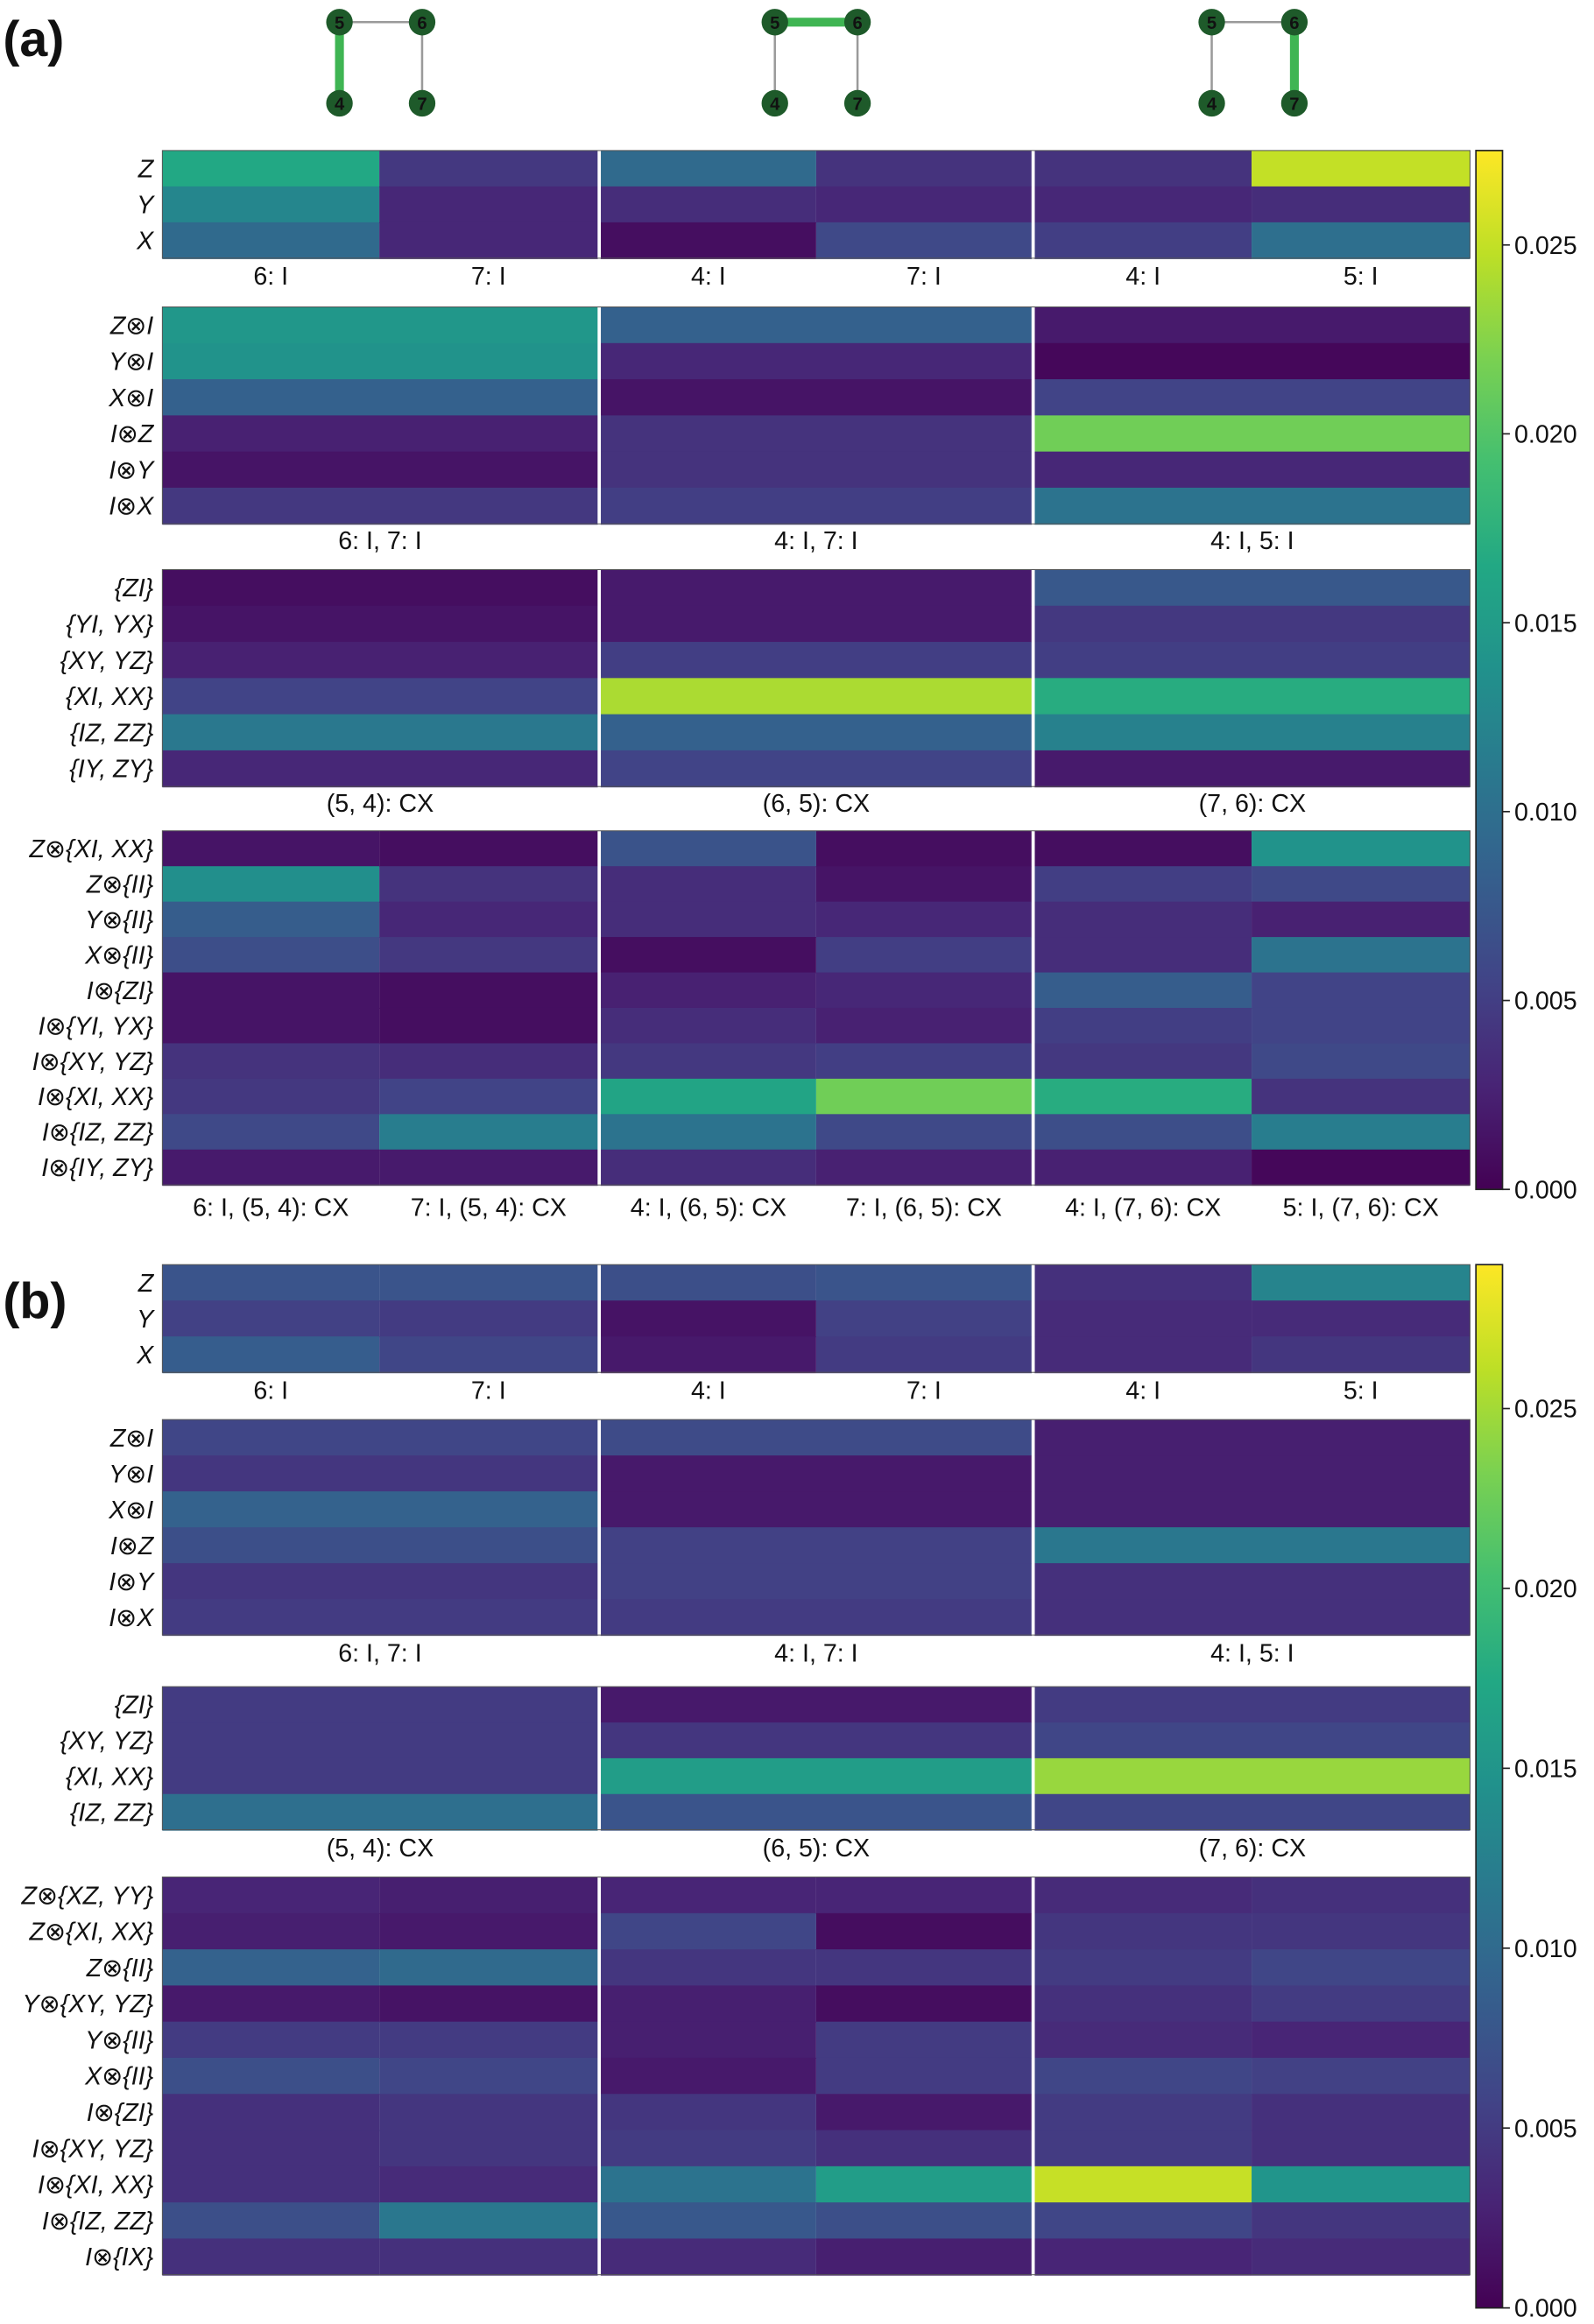 The height and width of the screenshot is (2324, 1594). I want to click on row-label: I⊗{YI, YX}, so click(96, 1026).